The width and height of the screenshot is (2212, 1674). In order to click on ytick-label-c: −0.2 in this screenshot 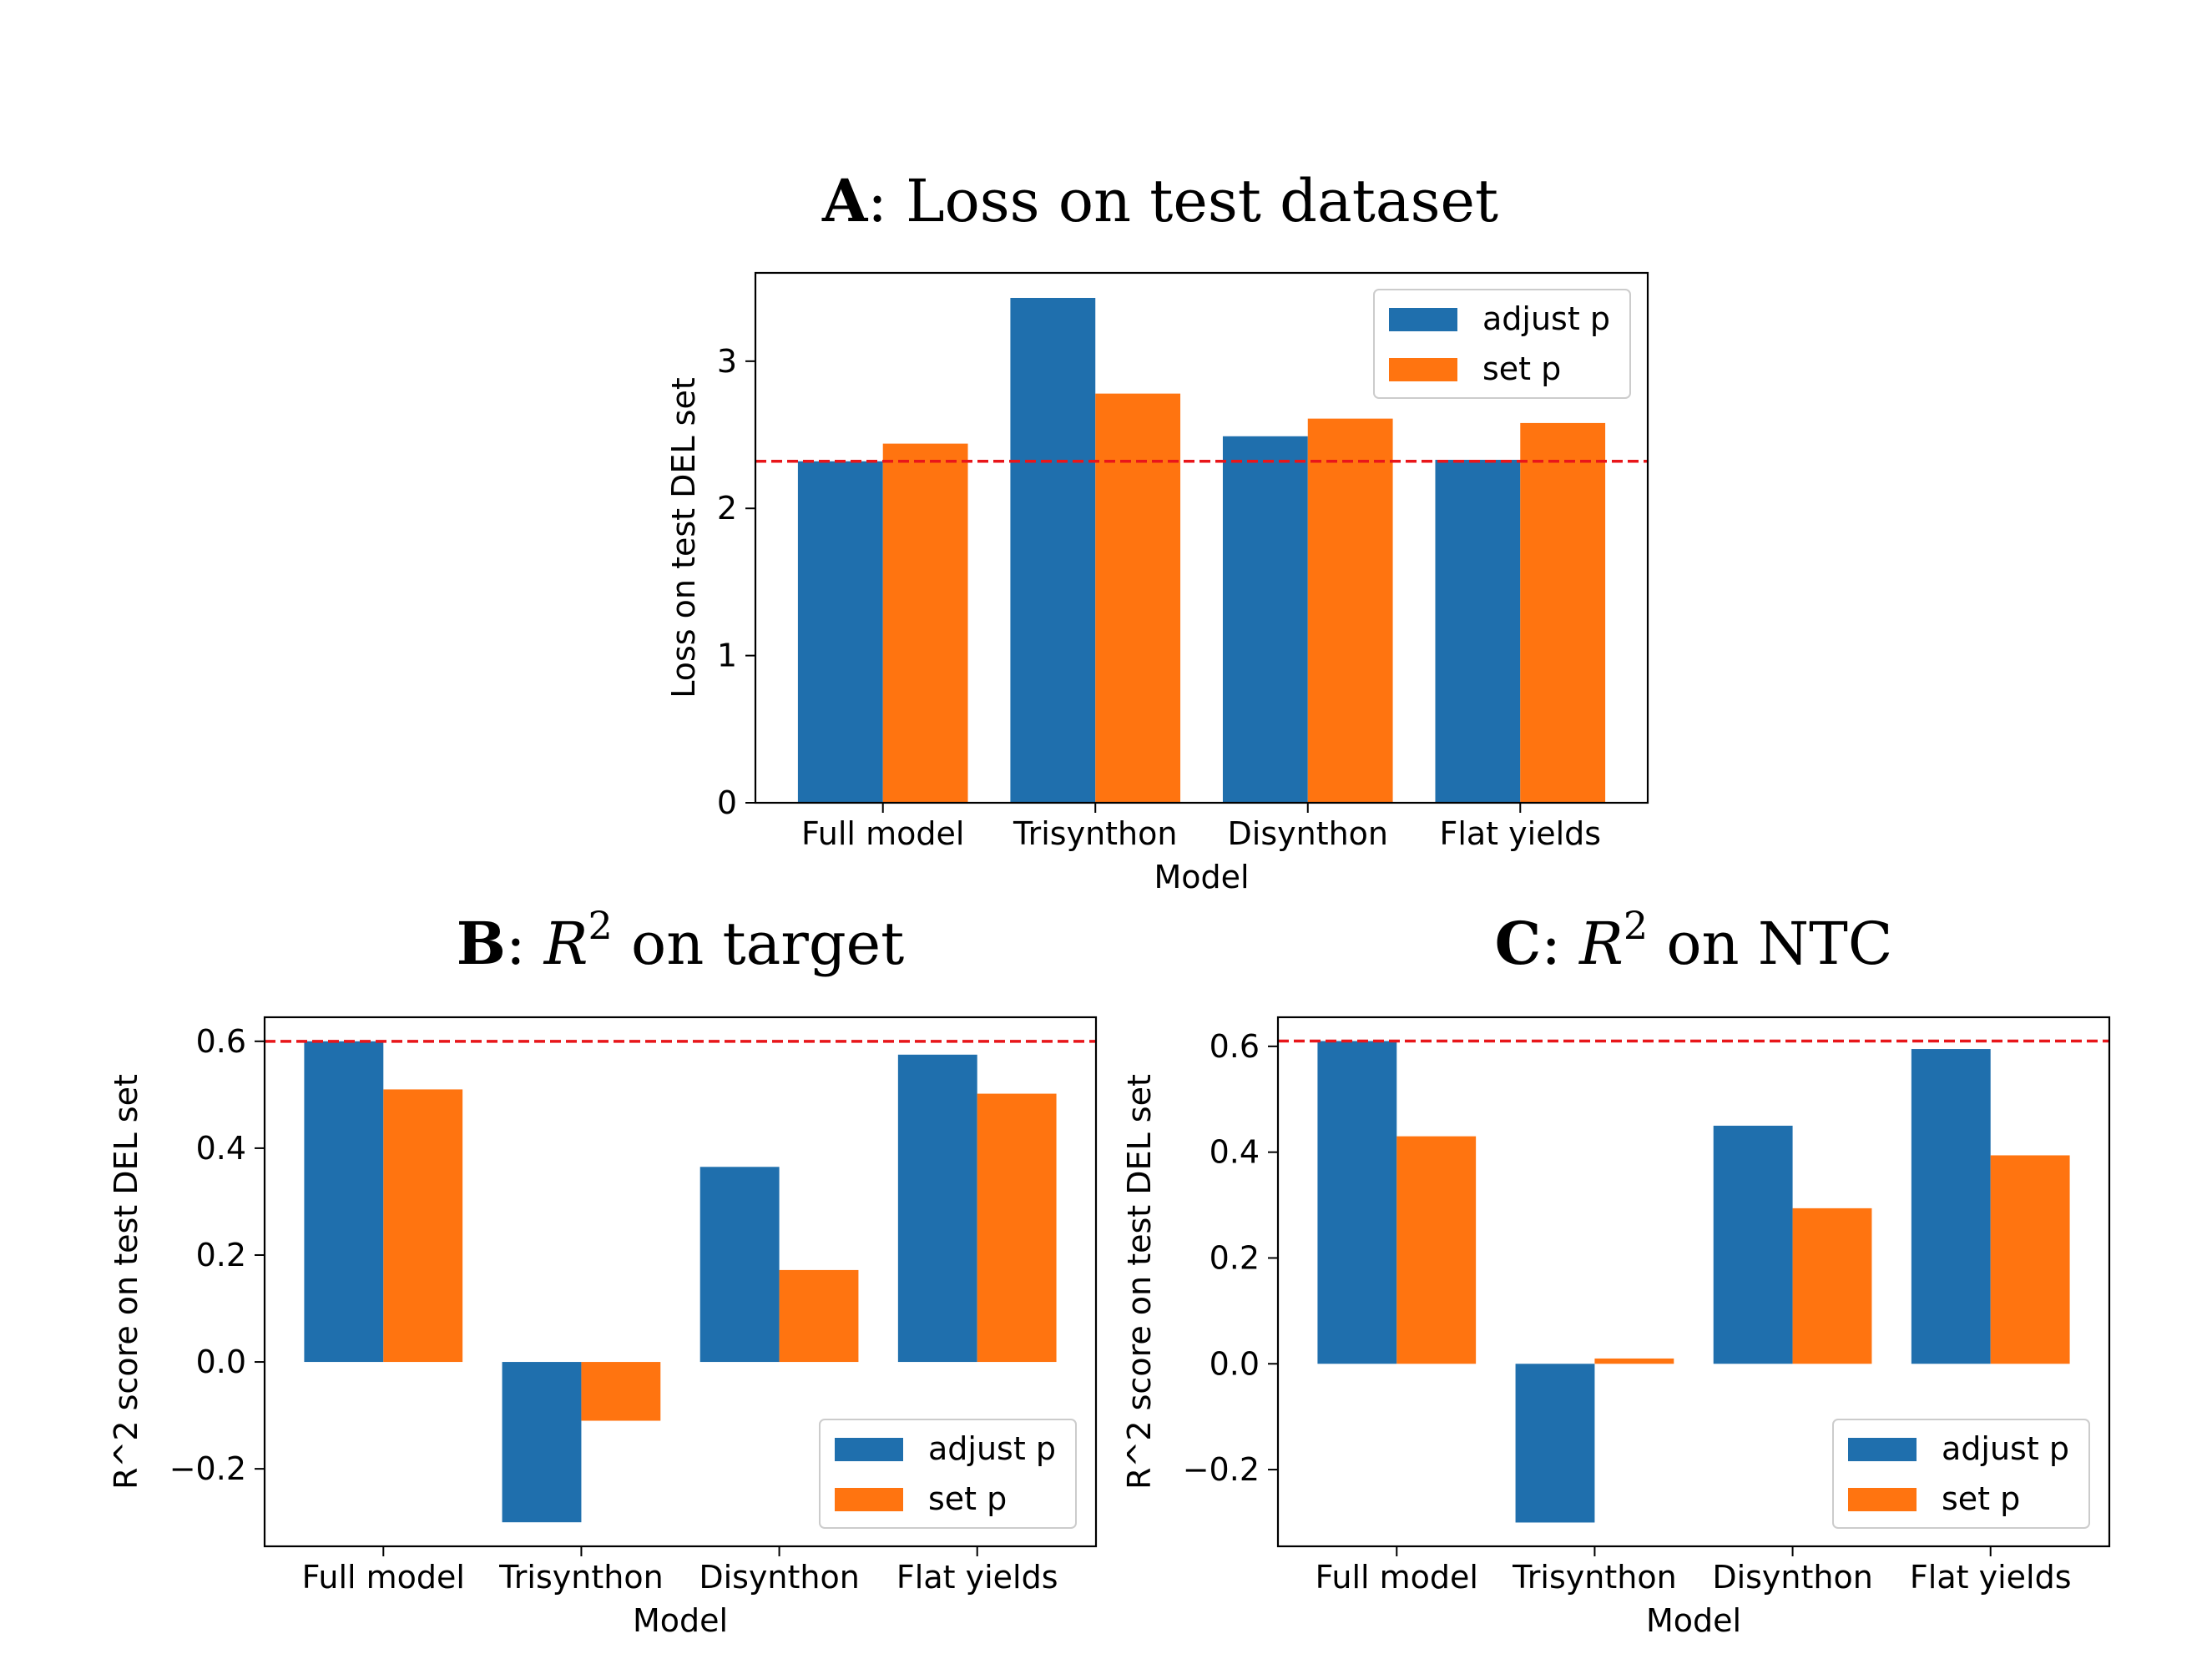, I will do `click(1221, 1469)`.